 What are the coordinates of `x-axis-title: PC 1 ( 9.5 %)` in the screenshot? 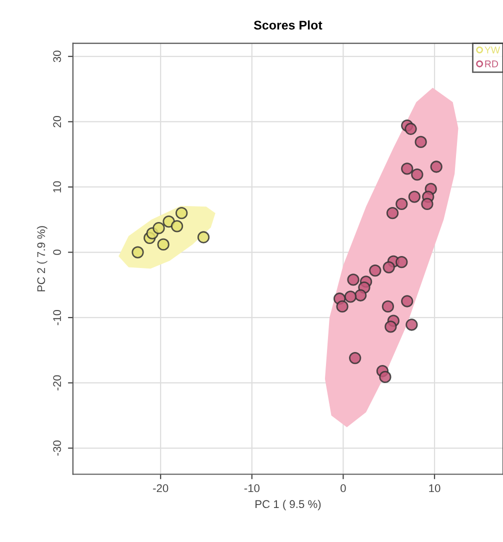 It's located at (288, 505).